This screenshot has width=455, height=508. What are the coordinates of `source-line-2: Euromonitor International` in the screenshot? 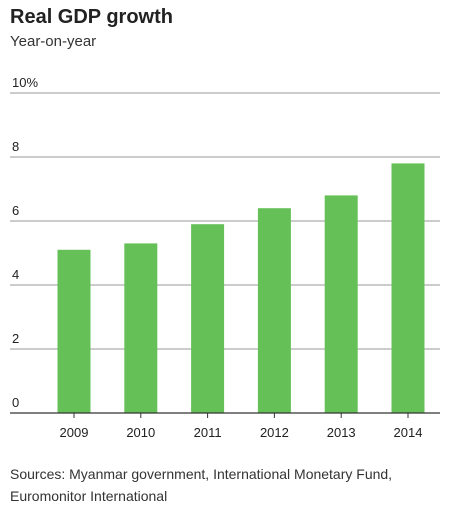 It's located at (89, 496).